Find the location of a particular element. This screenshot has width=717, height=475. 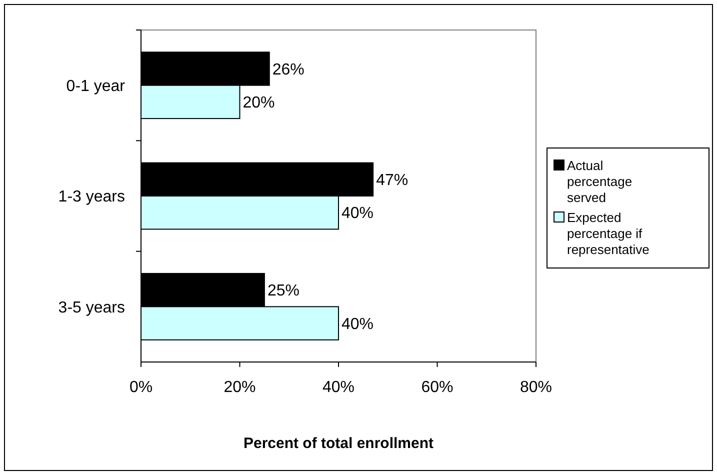

y-tick-label: 0-1 year is located at coordinates (96, 86).